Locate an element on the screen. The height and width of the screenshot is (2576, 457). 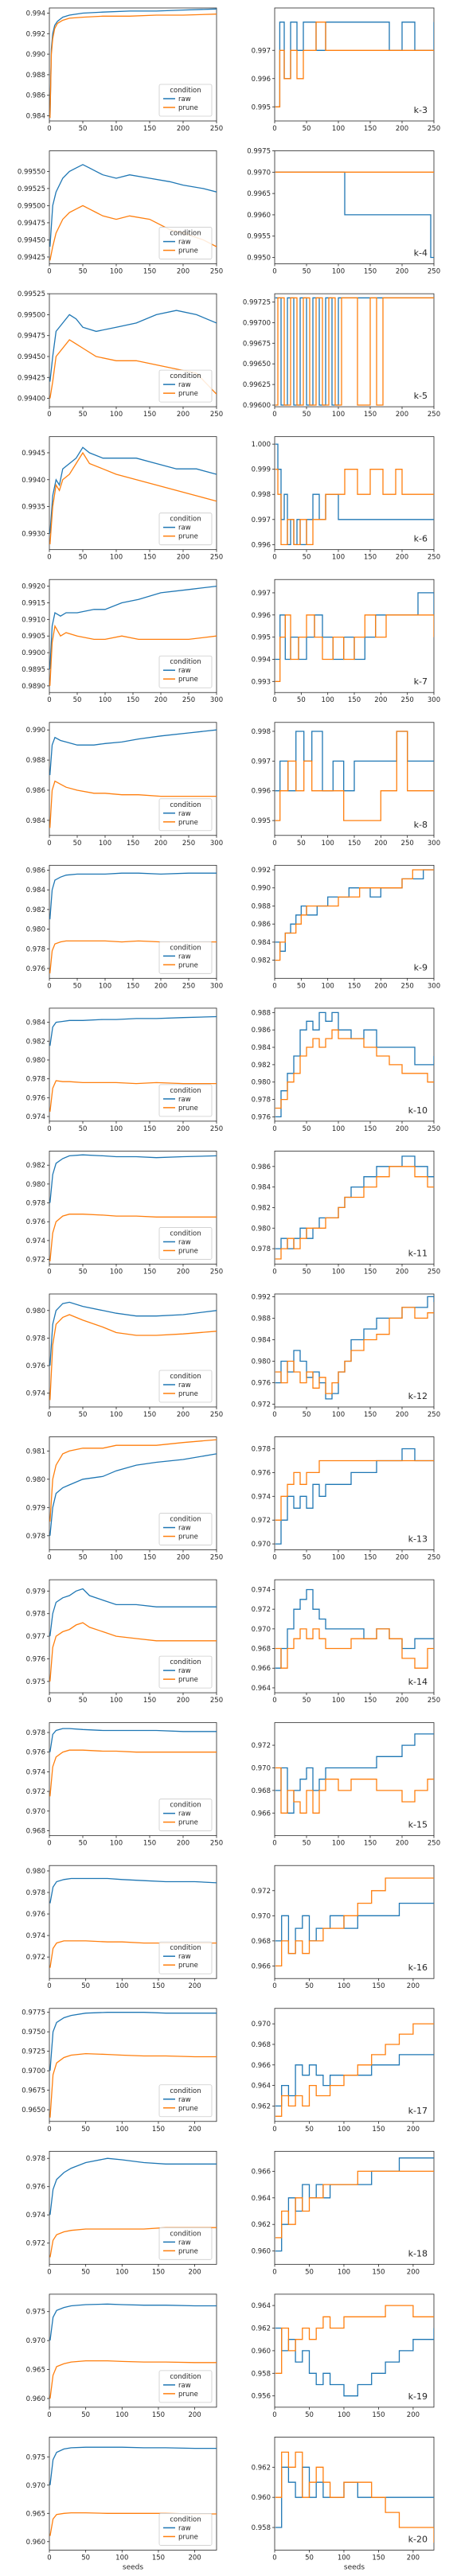
y-tick-label: 0.9915 is located at coordinates (33, 603).